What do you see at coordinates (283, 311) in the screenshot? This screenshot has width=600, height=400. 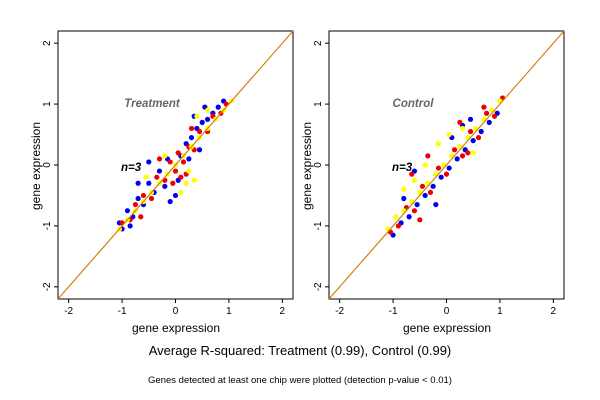 I see `treatment-x-tick-label: 2` at bounding box center [283, 311].